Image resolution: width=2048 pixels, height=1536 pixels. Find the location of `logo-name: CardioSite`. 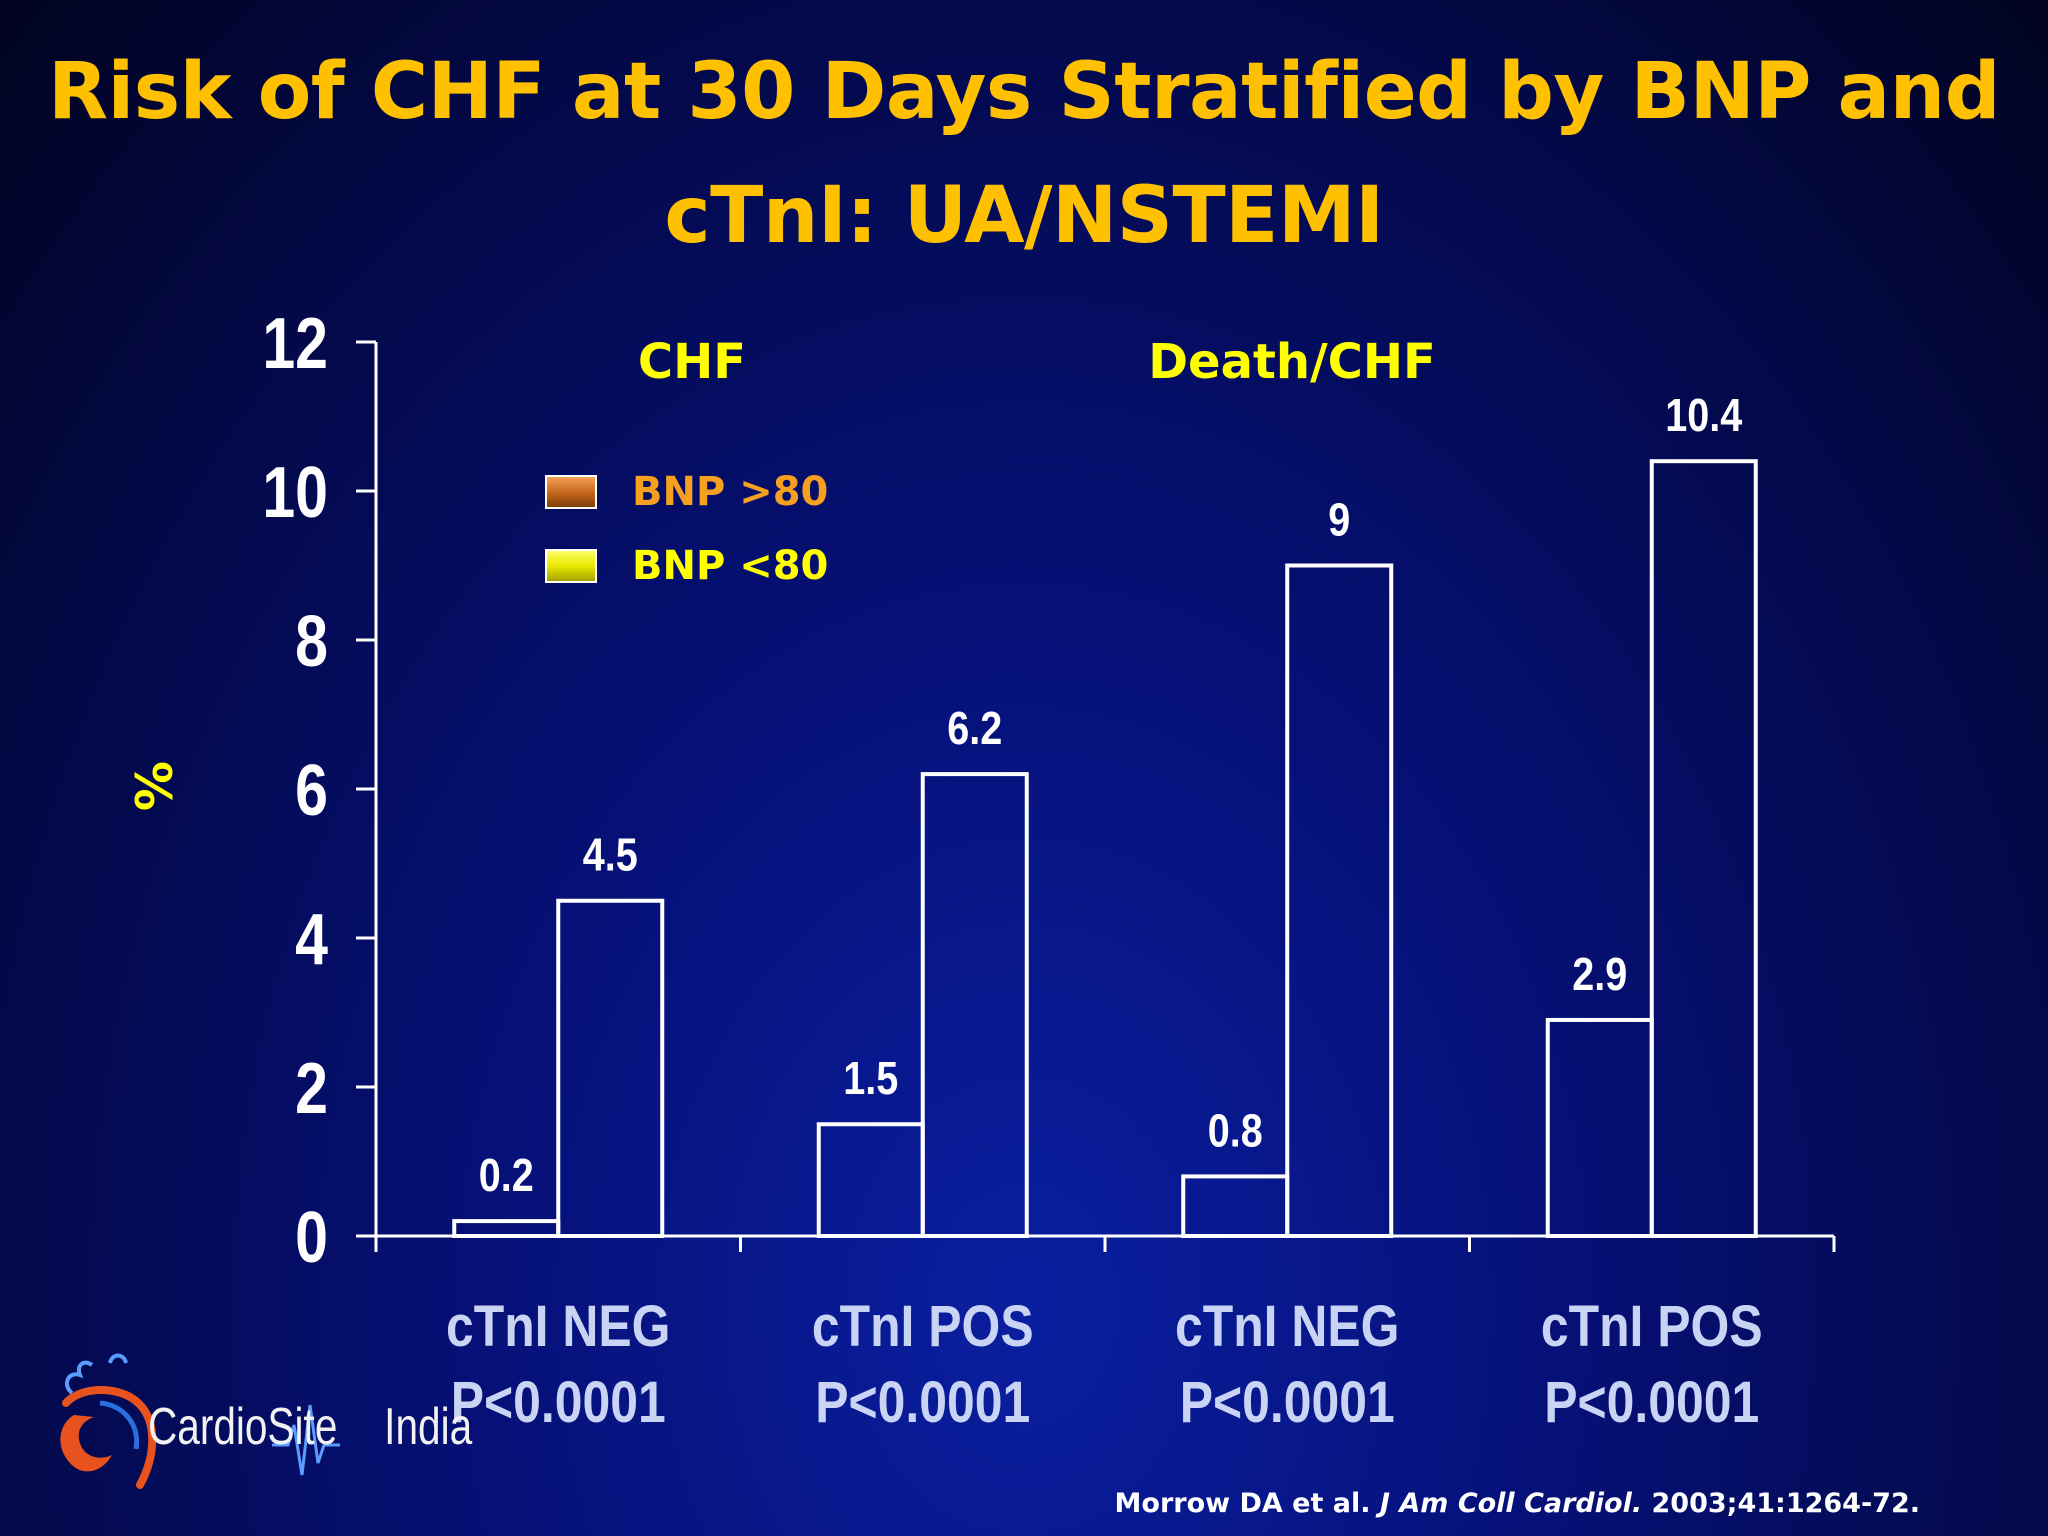

logo-name: CardioSite is located at coordinates (243, 1427).